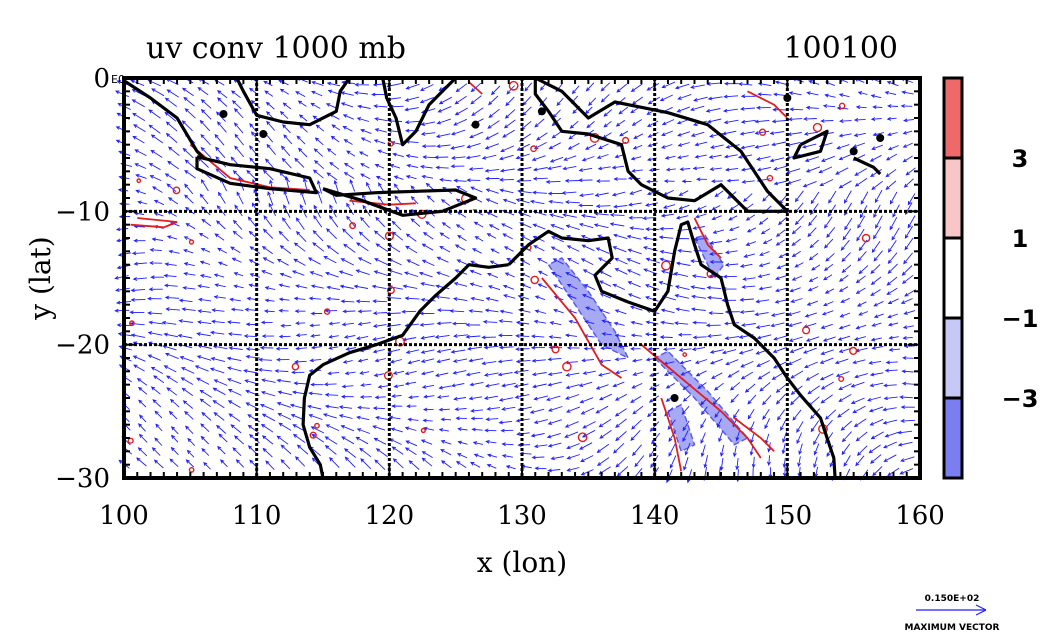 This screenshot has width=1056, height=637. Describe the element at coordinates (82, 479) in the screenshot. I see `y-tick-label: −30` at that location.